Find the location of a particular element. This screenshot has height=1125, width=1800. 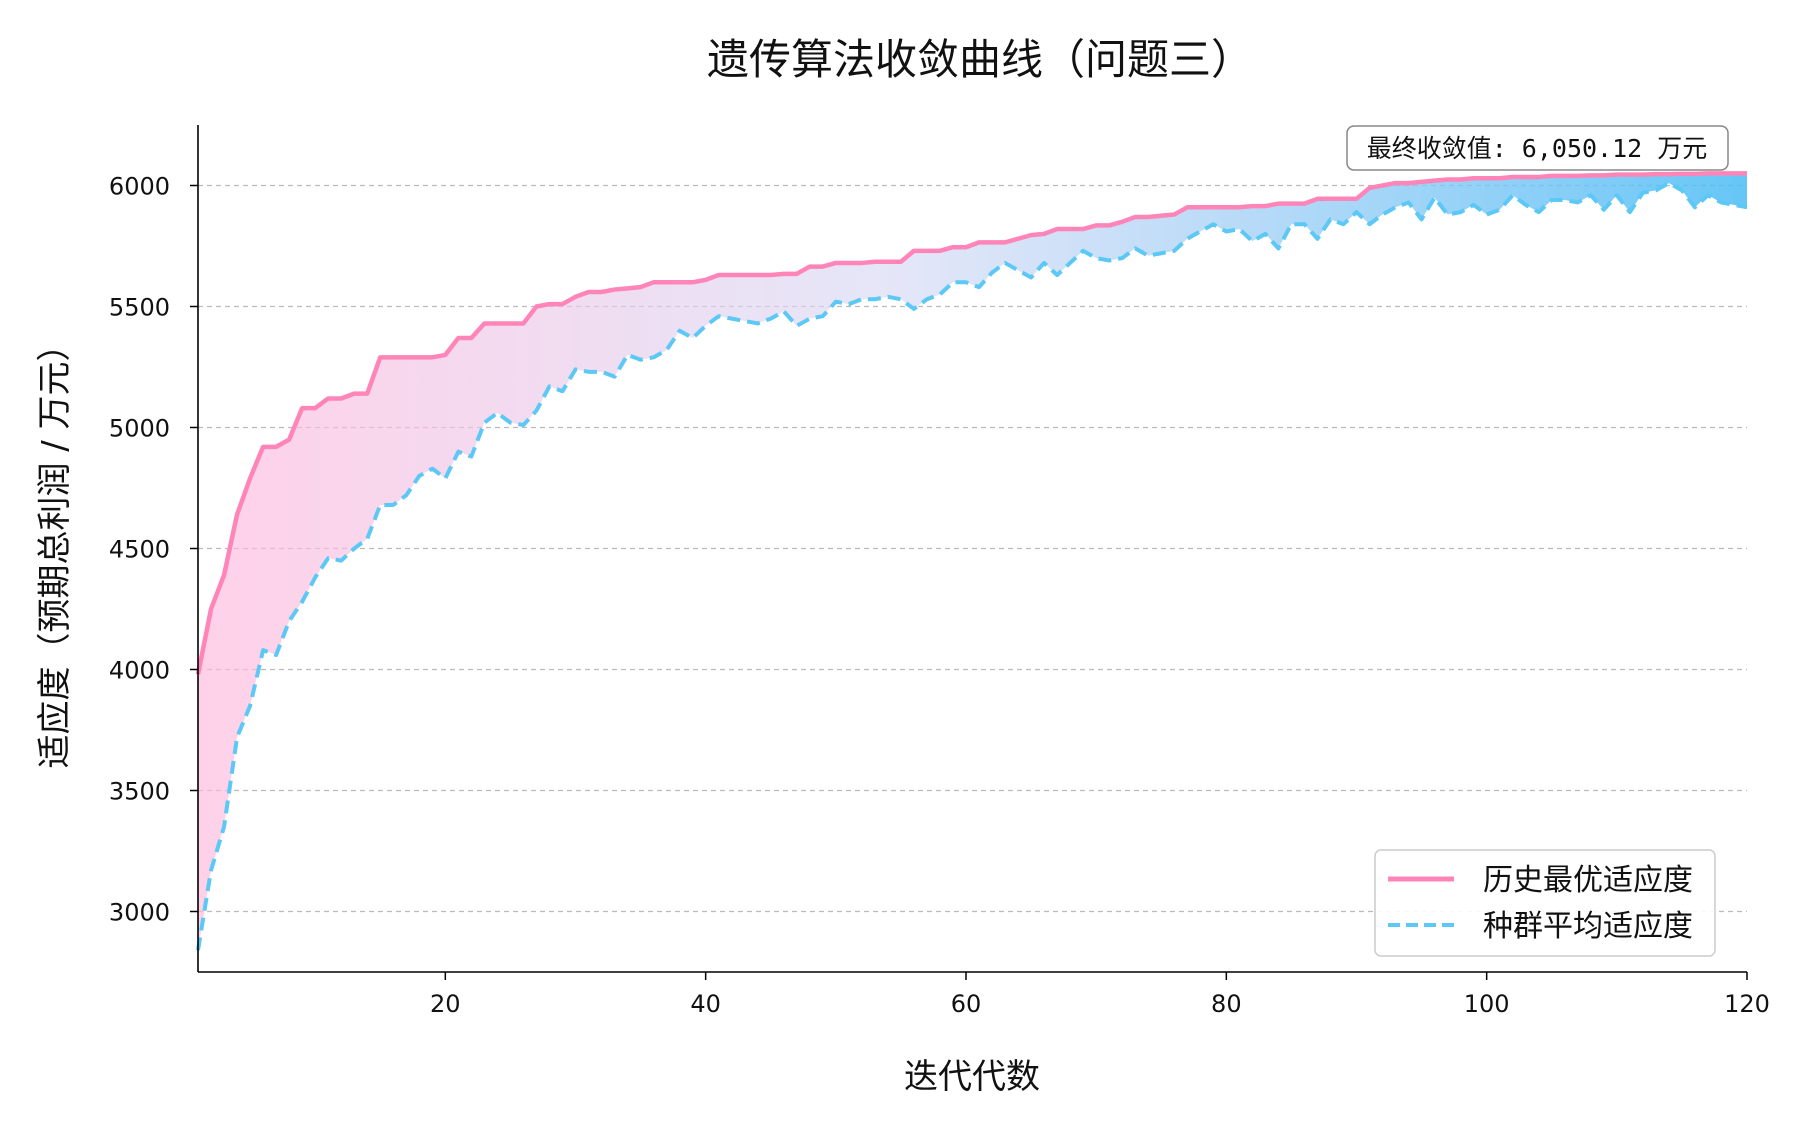

x-axis-ticks: 20 40 60 80 100 120 is located at coordinates (1100, 995).